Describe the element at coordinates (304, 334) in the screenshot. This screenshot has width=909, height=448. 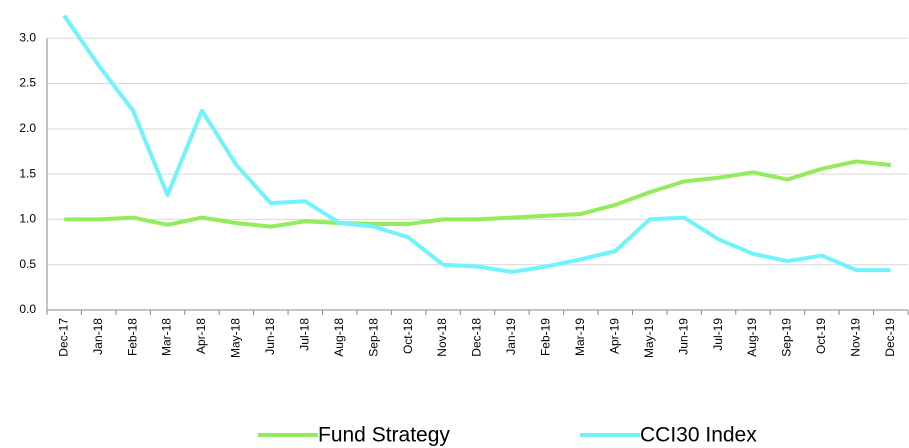
I see `x-tick-label: Jul-18` at that location.